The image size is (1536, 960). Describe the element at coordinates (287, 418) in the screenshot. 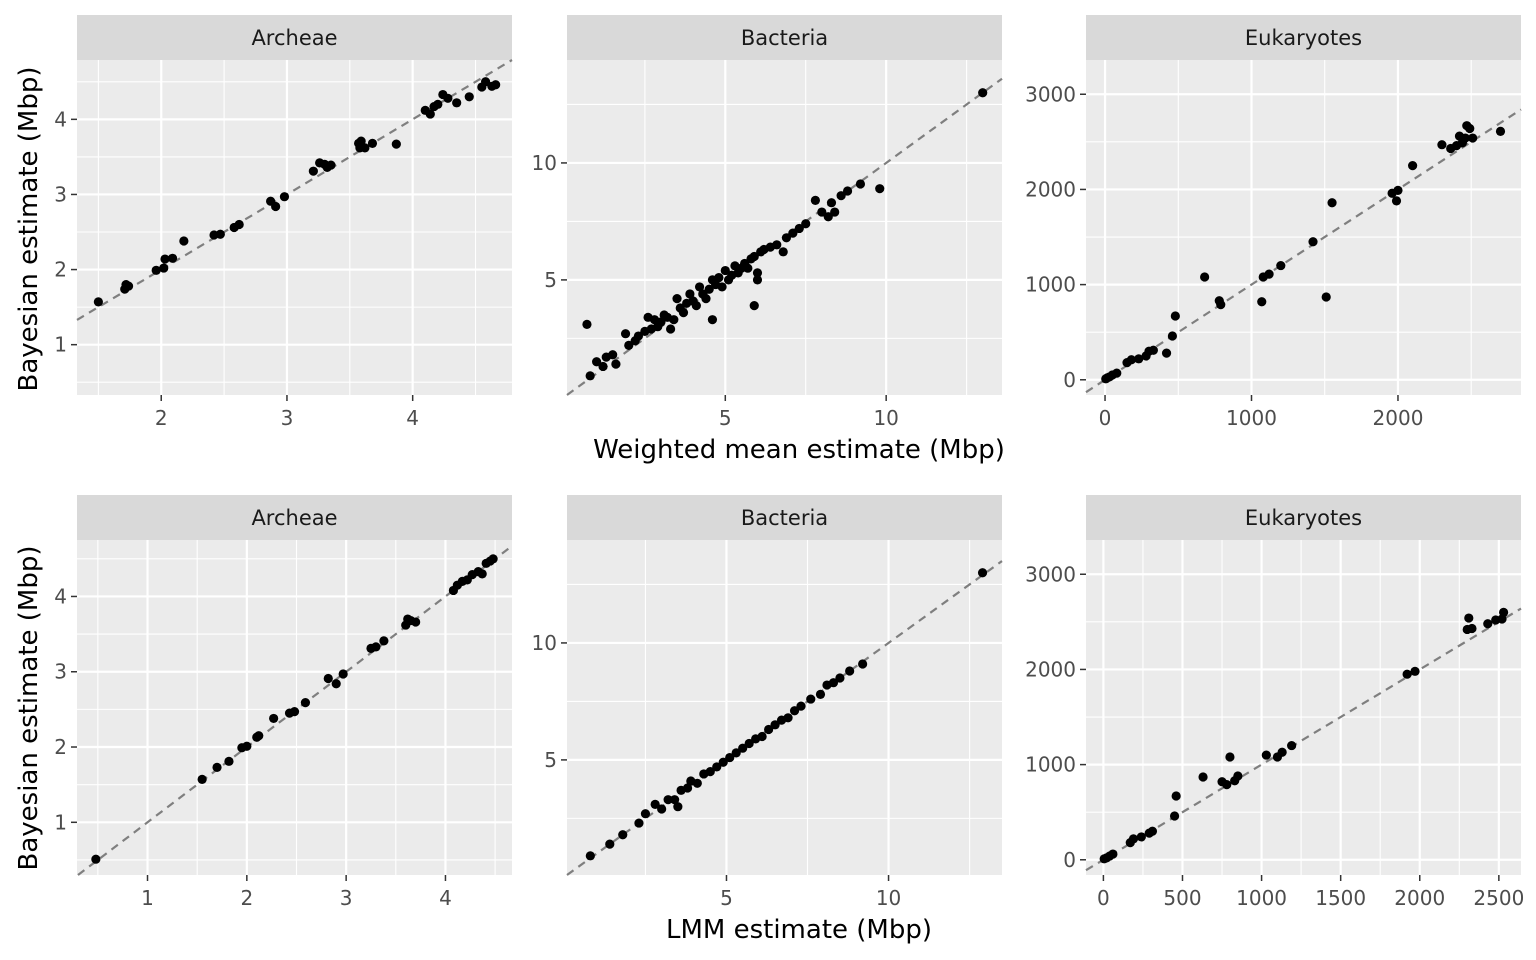

I see `panel-1-x-tick-label: 3` at that location.